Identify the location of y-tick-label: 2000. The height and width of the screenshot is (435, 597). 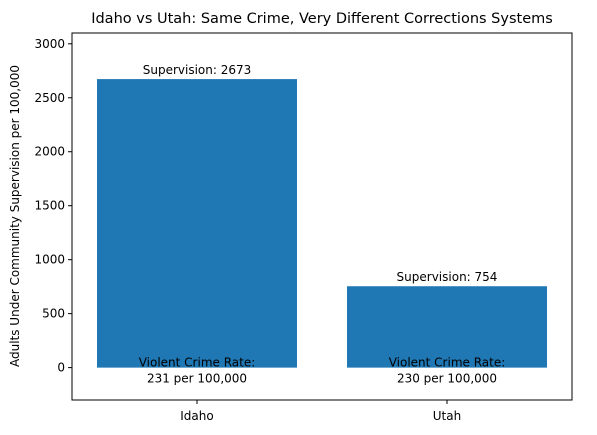
(49, 152).